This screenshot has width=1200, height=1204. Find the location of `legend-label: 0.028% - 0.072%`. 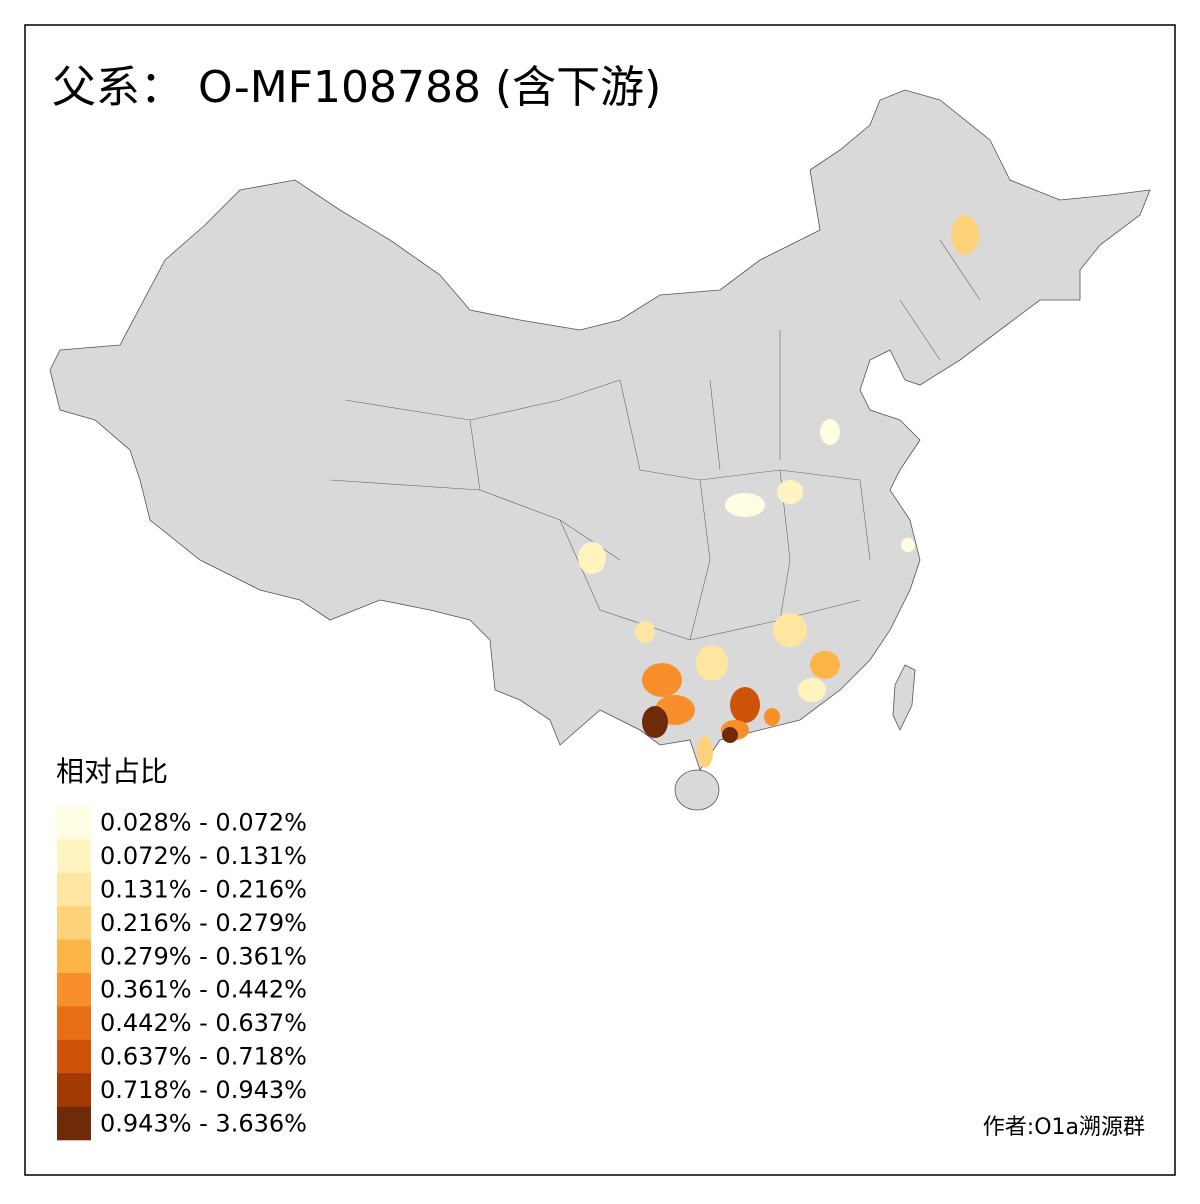

legend-label: 0.028% - 0.072% is located at coordinates (203, 823).